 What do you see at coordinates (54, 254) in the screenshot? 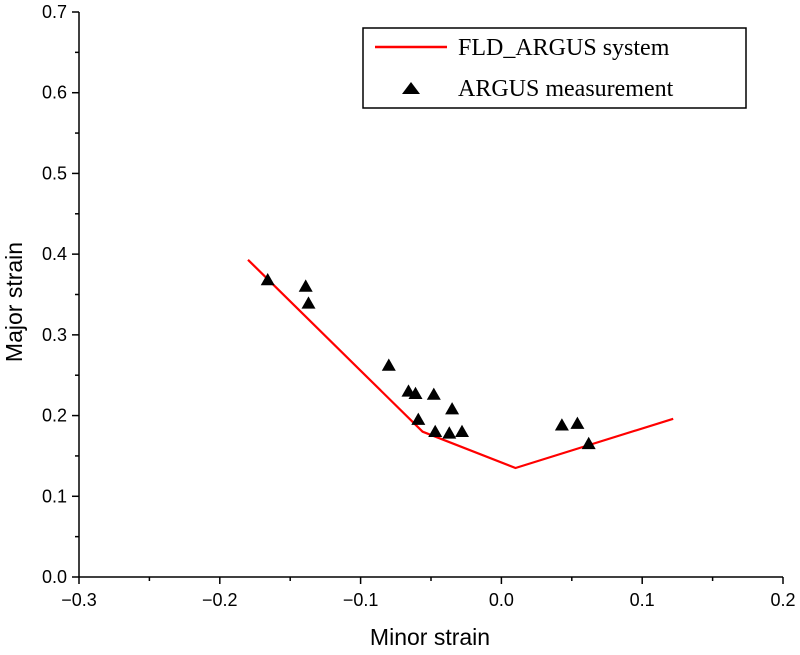
I see `y-tick-label: 0.4` at bounding box center [54, 254].